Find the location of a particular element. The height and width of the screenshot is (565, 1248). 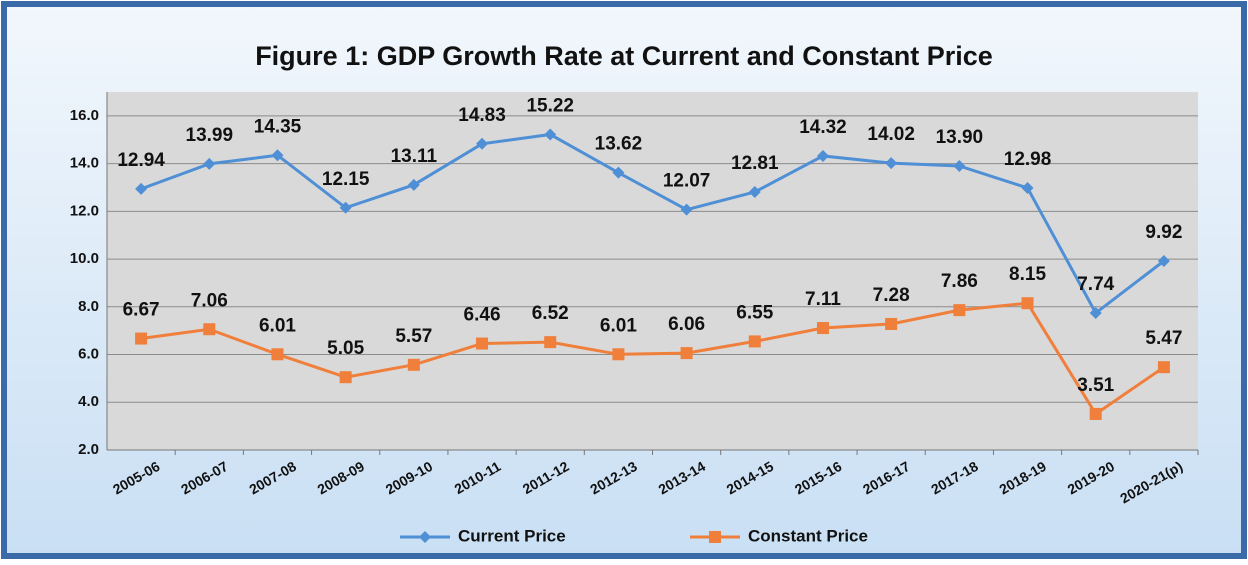

data-label: 14.83 is located at coordinates (482, 115).